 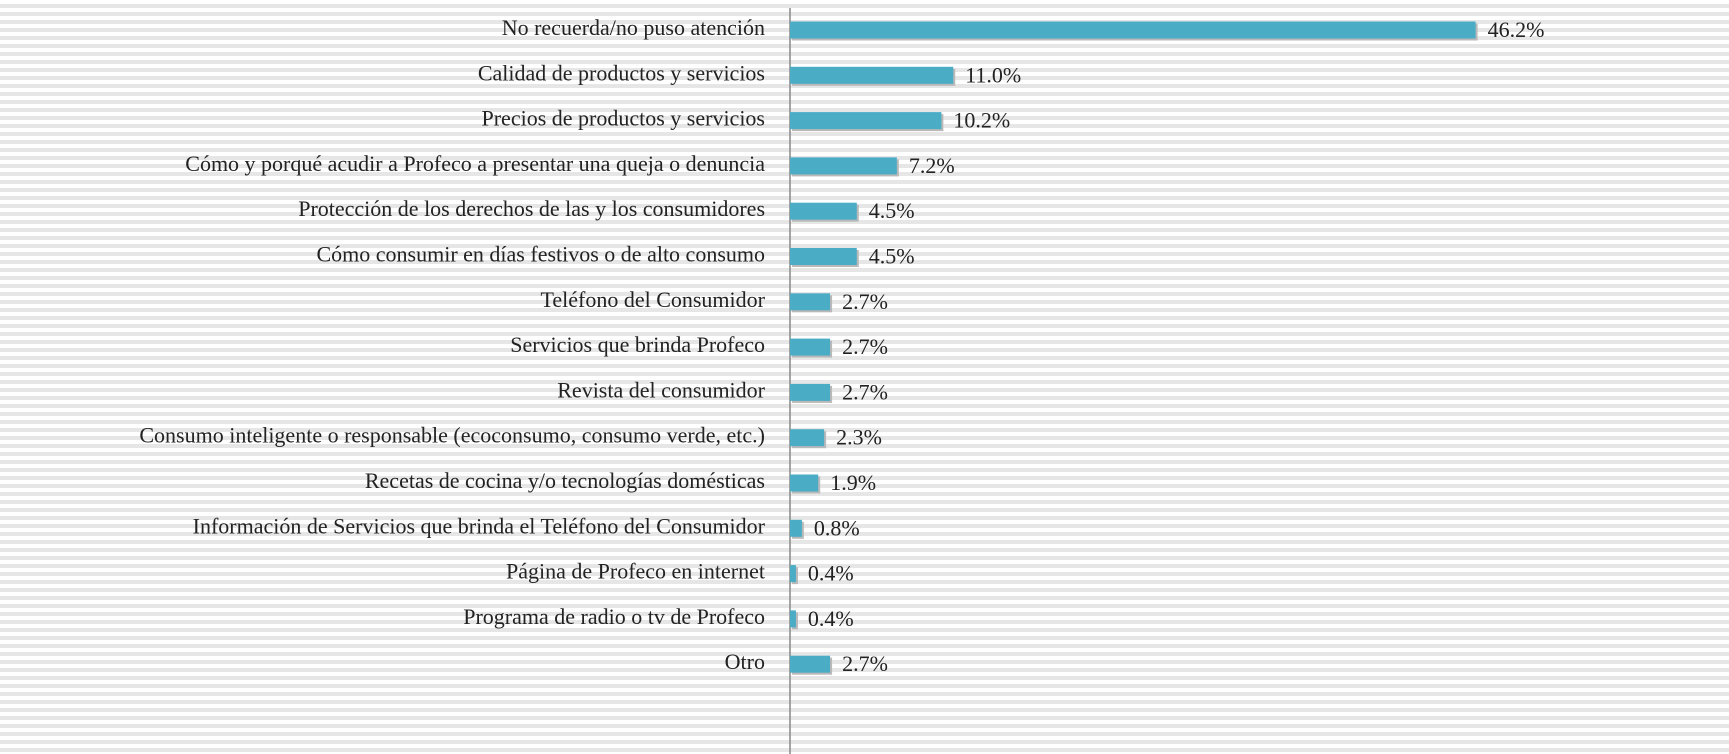 I want to click on category-label: Revista del consumidor, so click(x=661, y=389).